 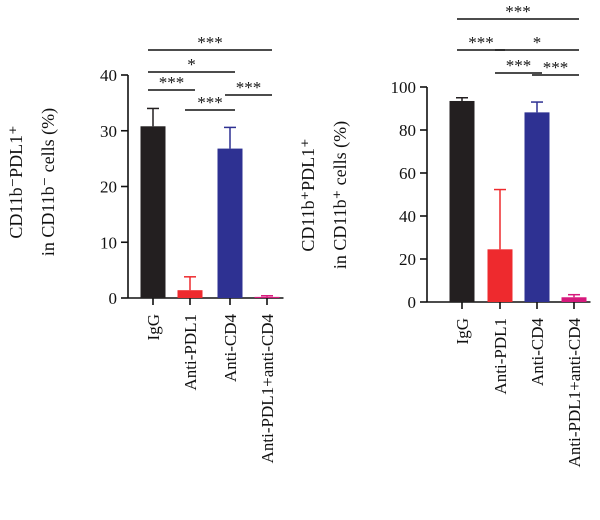 I want to click on y-axis-label: in CD11b⁺ cells (%), so click(x=340, y=195).